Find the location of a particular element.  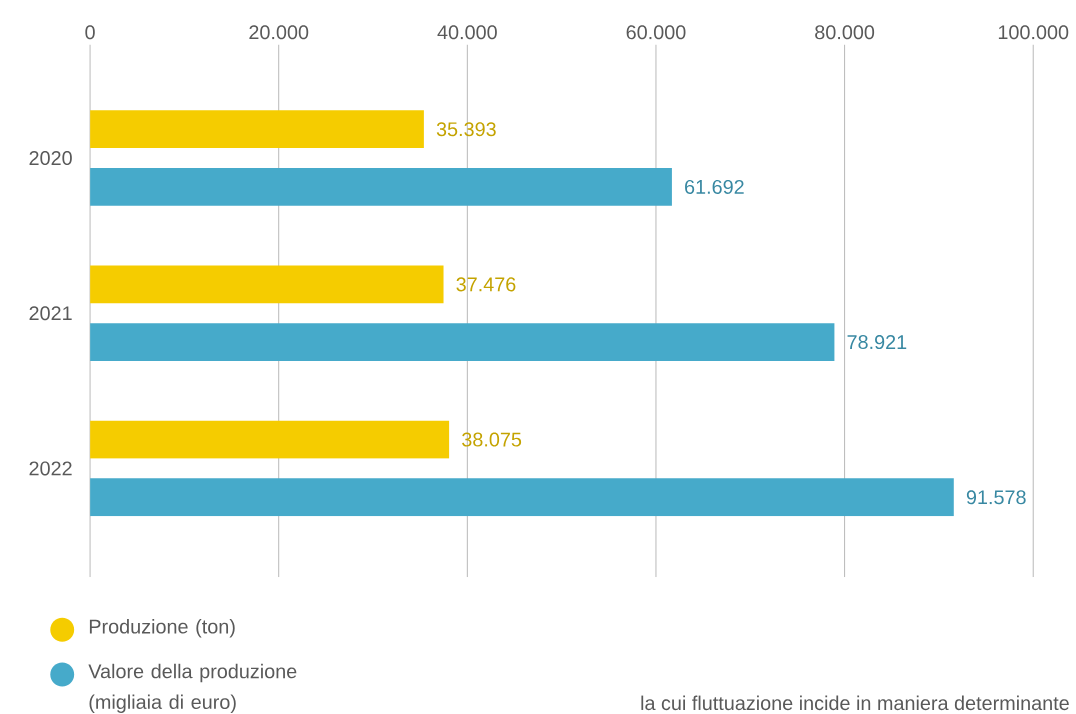

data-label: 61.692 is located at coordinates (714, 186).